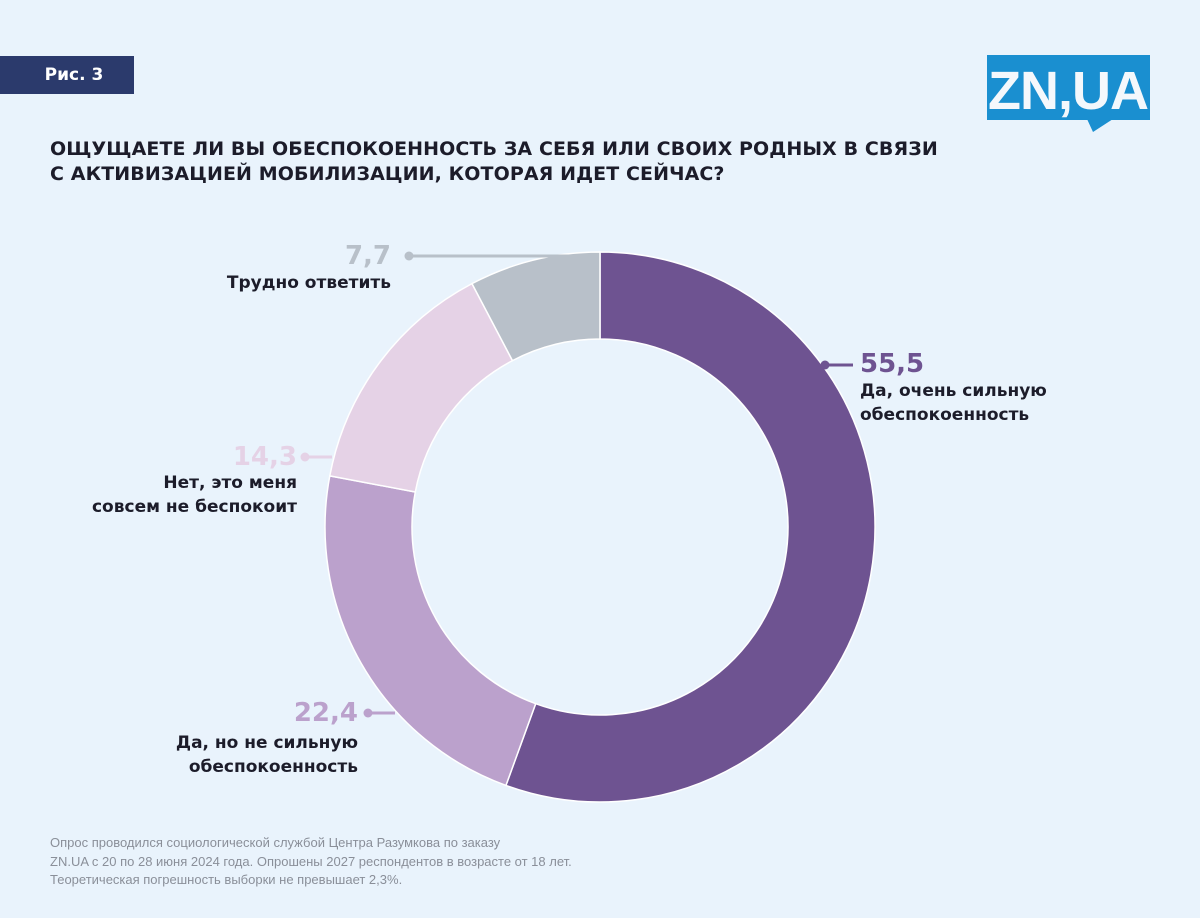 This screenshot has height=918, width=1200. Describe the element at coordinates (194, 507) in the screenshot. I see `category-label: совсем не беспокоит` at that location.